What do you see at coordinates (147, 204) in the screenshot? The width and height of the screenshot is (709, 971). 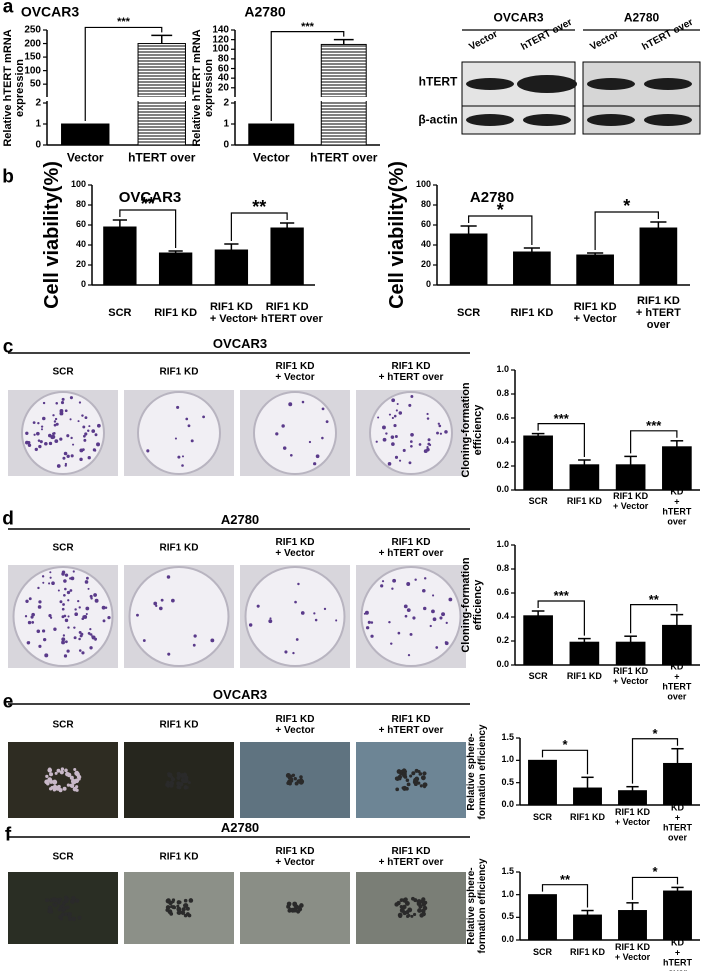 I see `significance-label: **` at bounding box center [147, 204].